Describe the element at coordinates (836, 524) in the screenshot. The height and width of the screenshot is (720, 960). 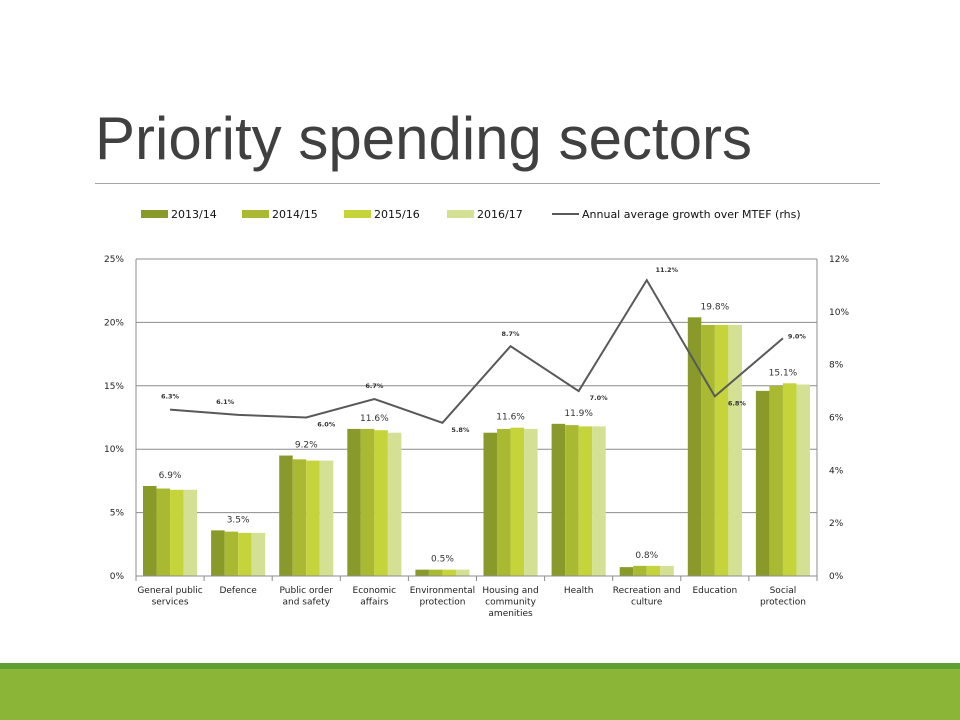
I see `y-right-tick-label: 2%` at that location.